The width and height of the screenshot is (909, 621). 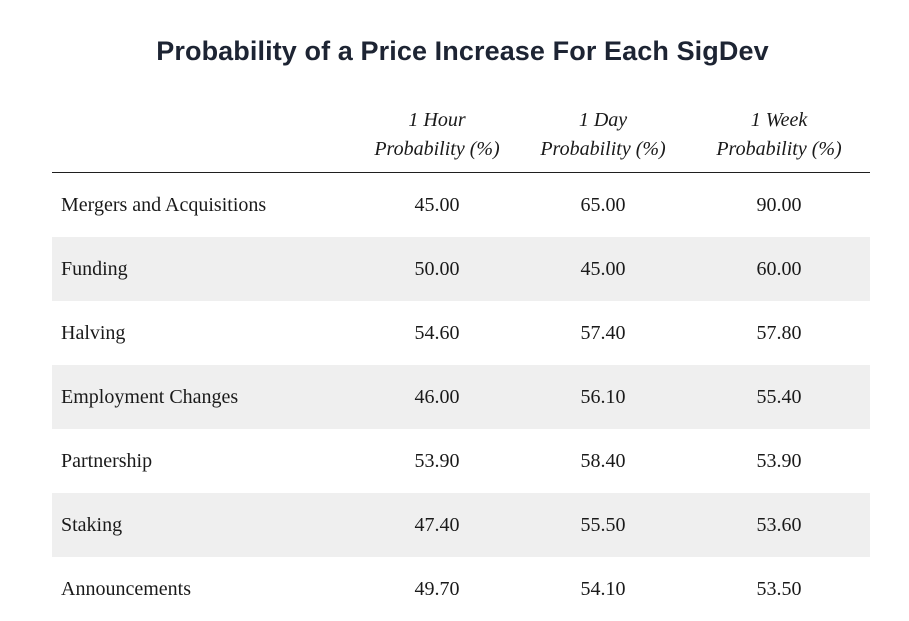 What do you see at coordinates (779, 589) in the screenshot?
I see `cell-1-week: 53.50` at bounding box center [779, 589].